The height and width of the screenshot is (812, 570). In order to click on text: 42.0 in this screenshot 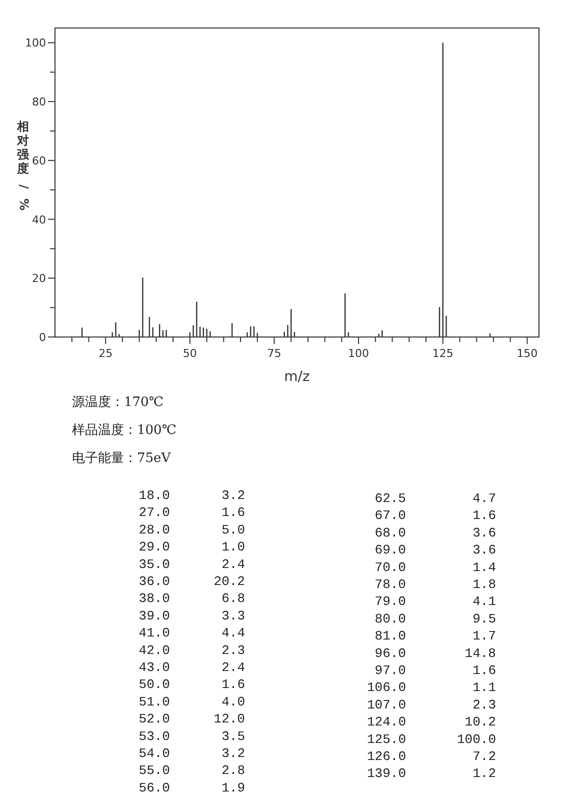, I will do `click(154, 650)`.